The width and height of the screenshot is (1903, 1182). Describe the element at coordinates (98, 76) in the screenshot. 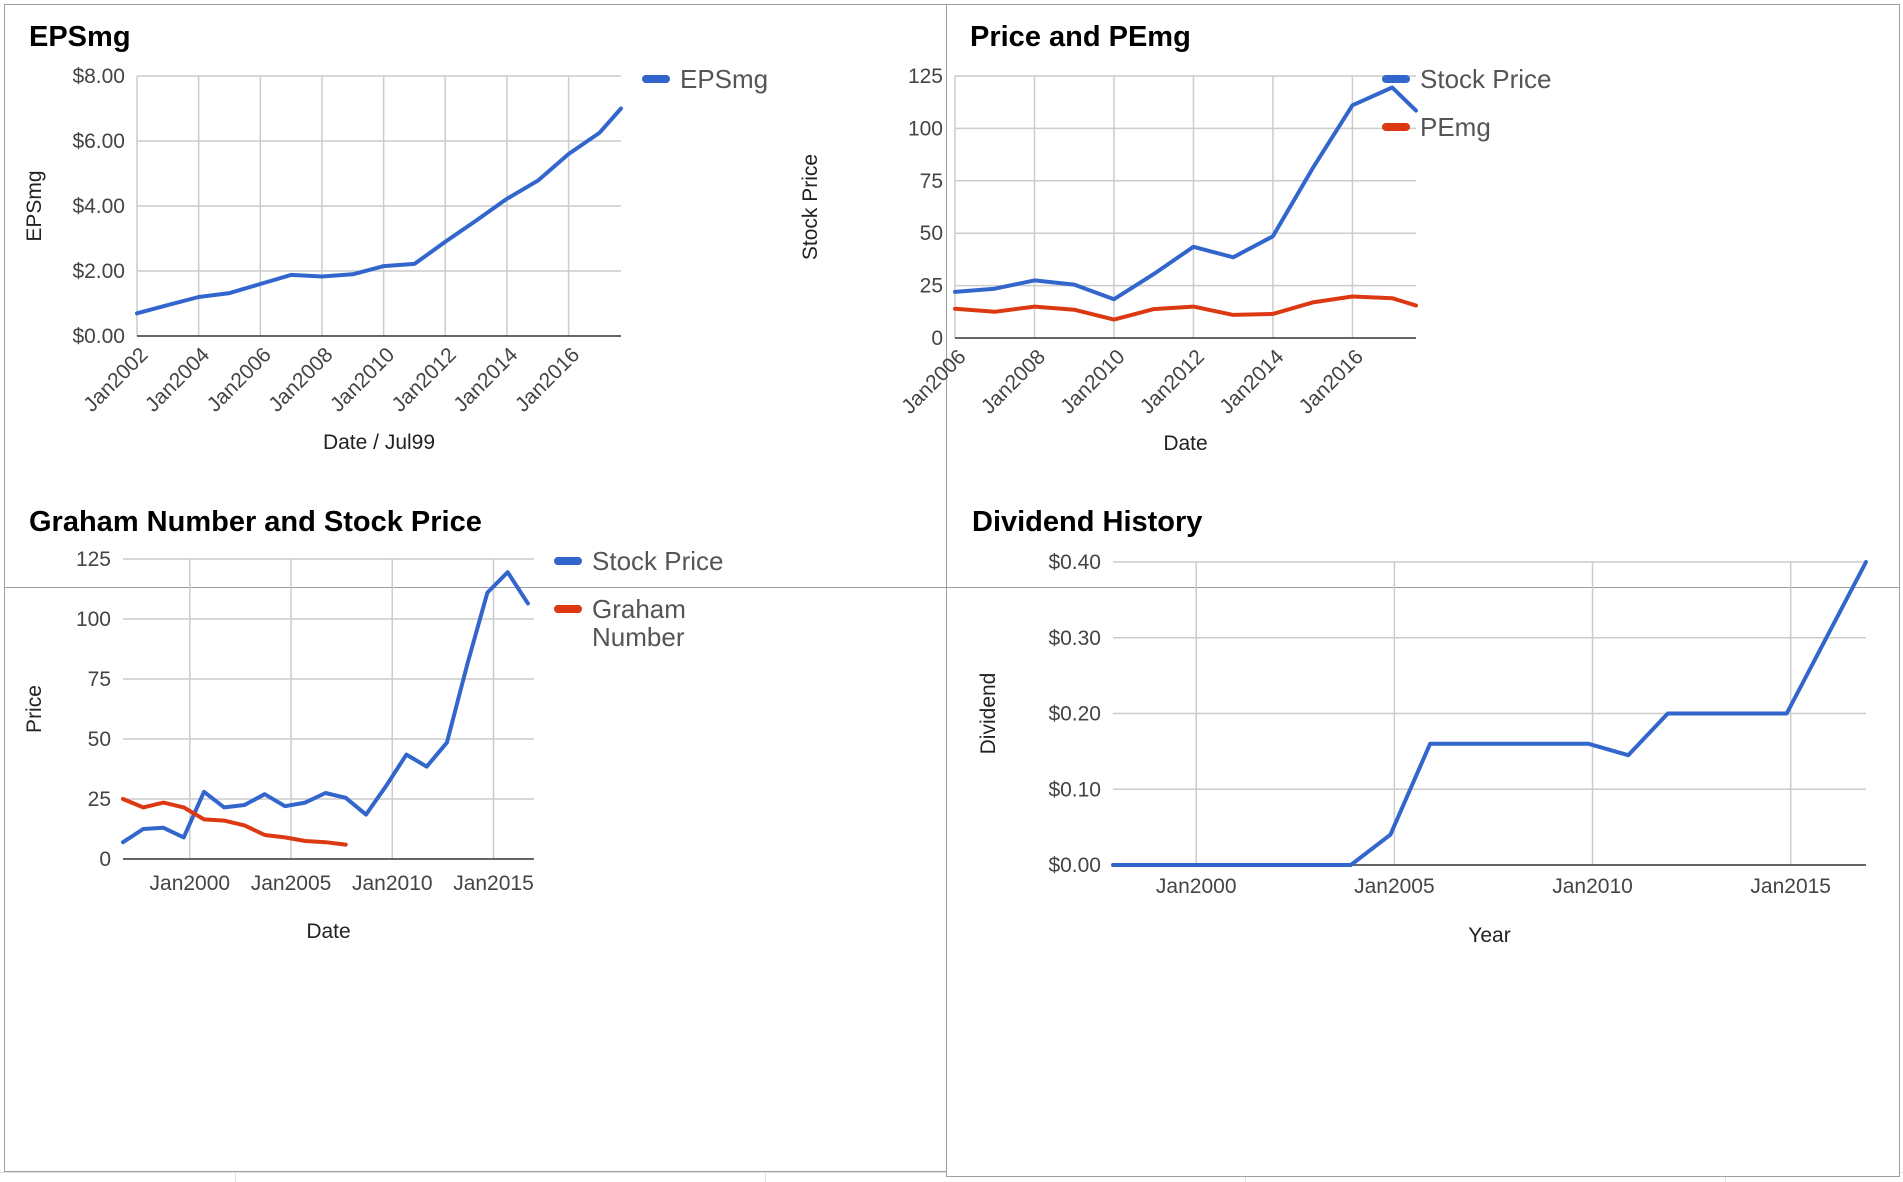

I see `y-tick-label: $8.00` at that location.